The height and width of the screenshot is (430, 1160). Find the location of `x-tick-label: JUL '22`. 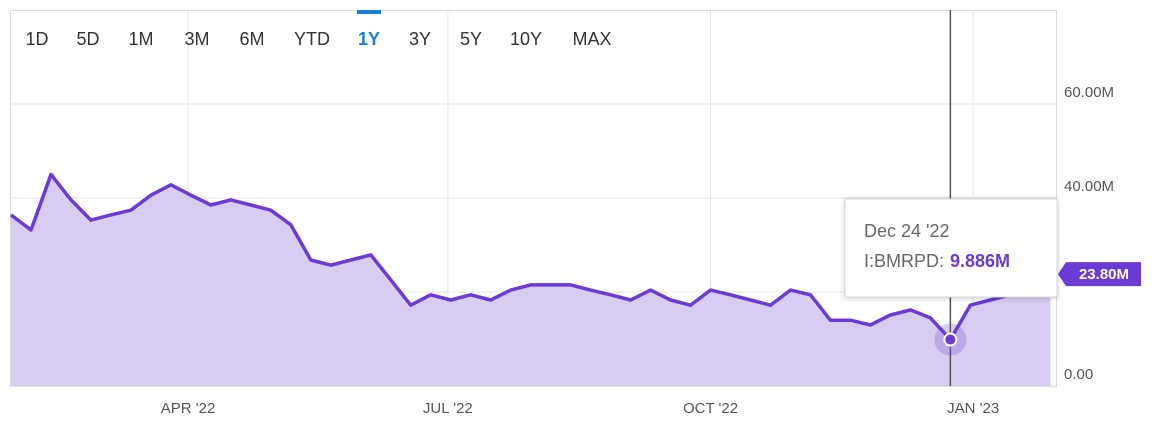

x-tick-label: JUL '22 is located at coordinates (448, 408).